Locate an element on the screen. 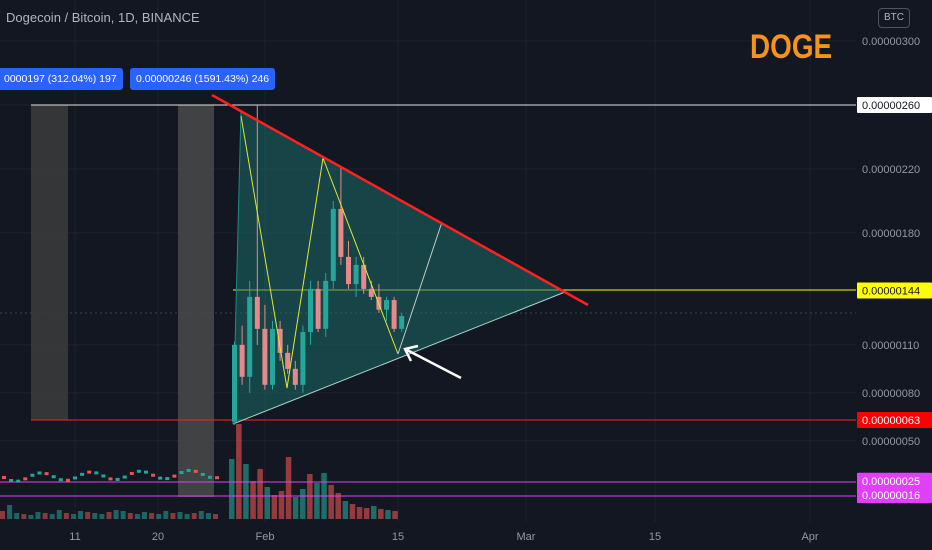 Image resolution: width=932 pixels, height=550 pixels. time-tick-label: Apr is located at coordinates (809, 537).